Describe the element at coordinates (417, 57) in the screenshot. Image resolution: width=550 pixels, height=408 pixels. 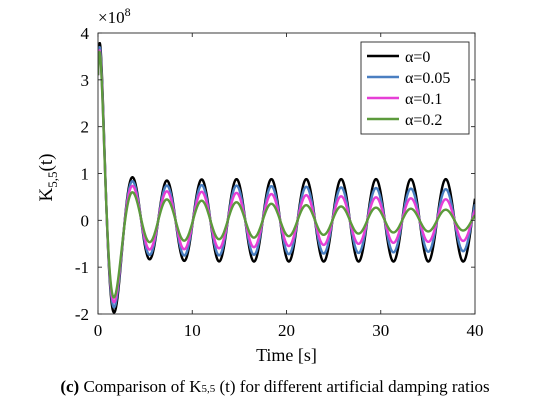
I see `legend-label-0: α=0` at that location.